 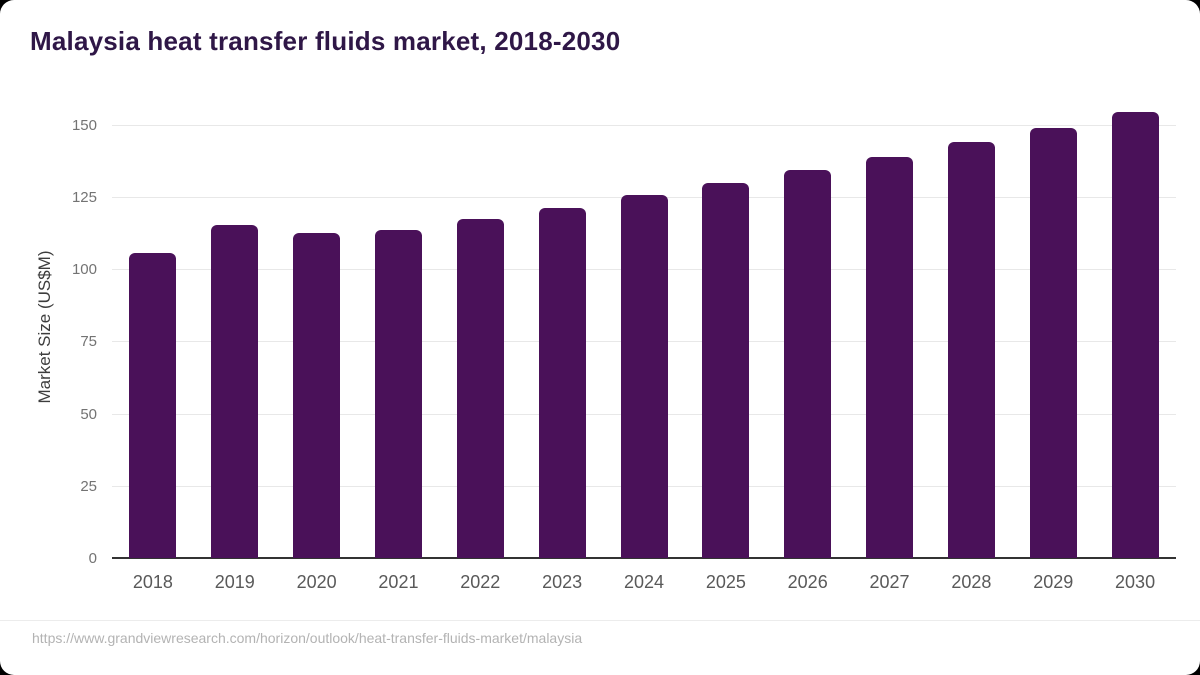 I want to click on y-tick-label-100: 100, so click(x=84, y=270).